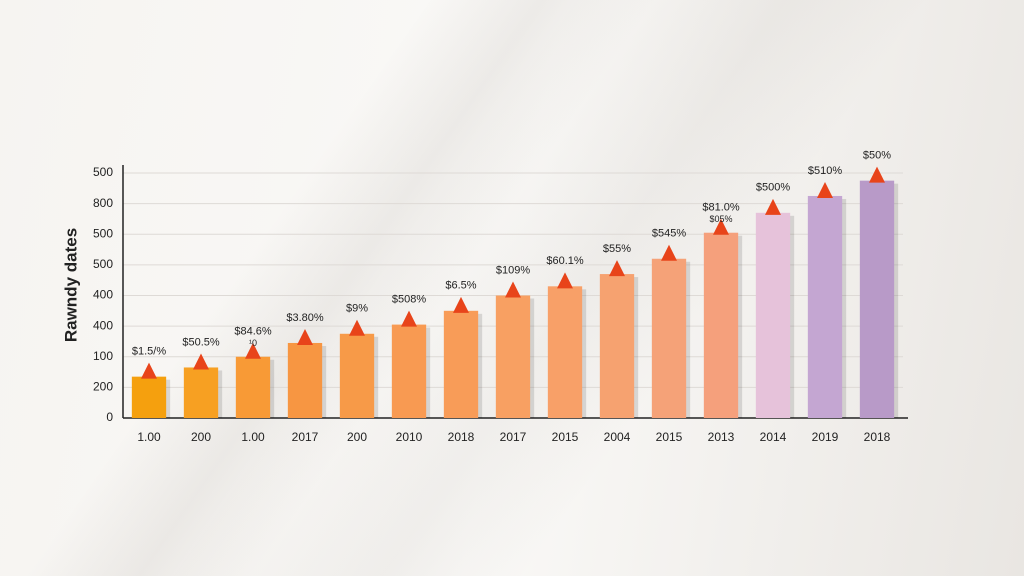 This screenshot has height=576, width=1024. I want to click on bar-label: $55%, so click(617, 249).